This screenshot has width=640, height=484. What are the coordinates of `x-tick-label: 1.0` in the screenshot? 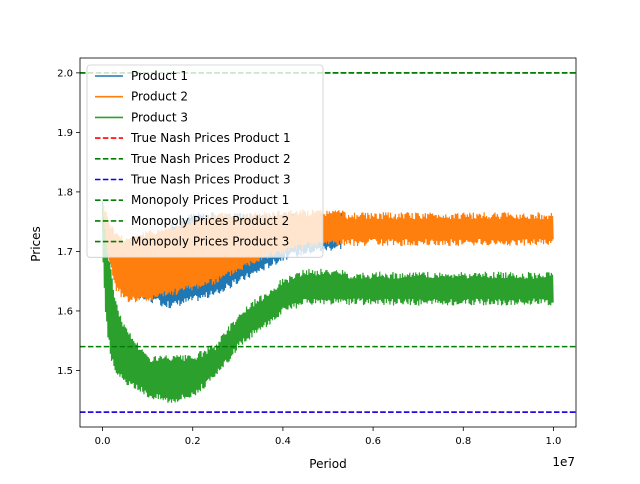 It's located at (554, 441).